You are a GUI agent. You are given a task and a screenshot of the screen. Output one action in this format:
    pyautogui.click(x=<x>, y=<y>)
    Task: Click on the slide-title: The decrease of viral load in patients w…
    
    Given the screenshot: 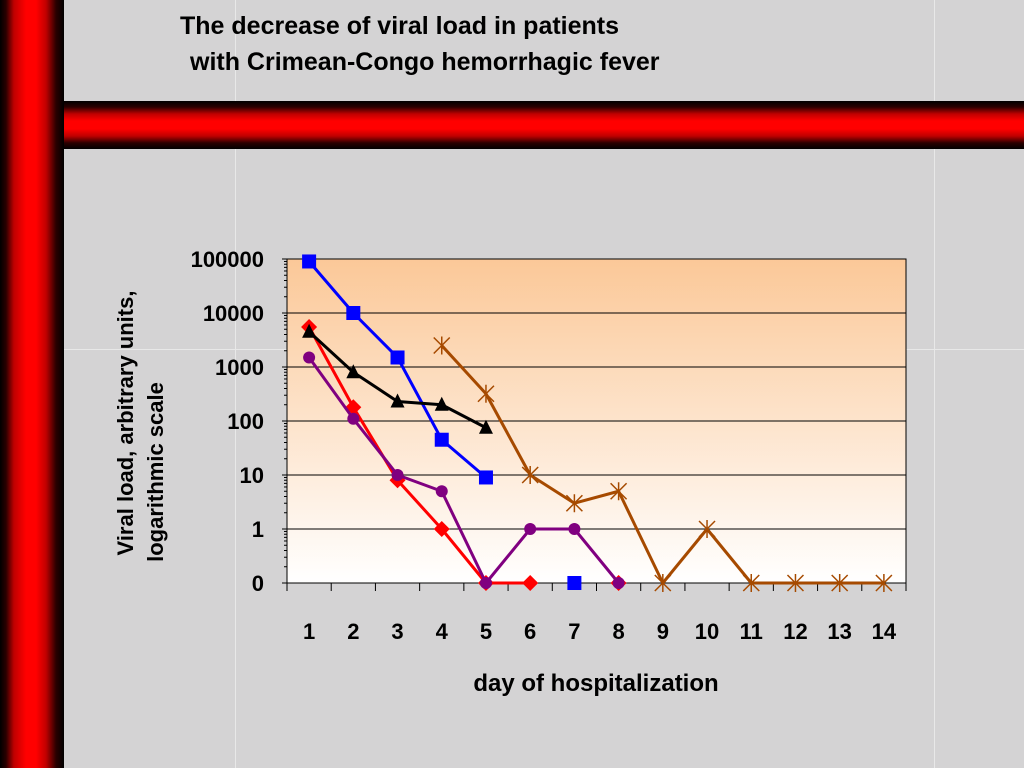 What is the action you would take?
    pyautogui.click(x=500, y=44)
    